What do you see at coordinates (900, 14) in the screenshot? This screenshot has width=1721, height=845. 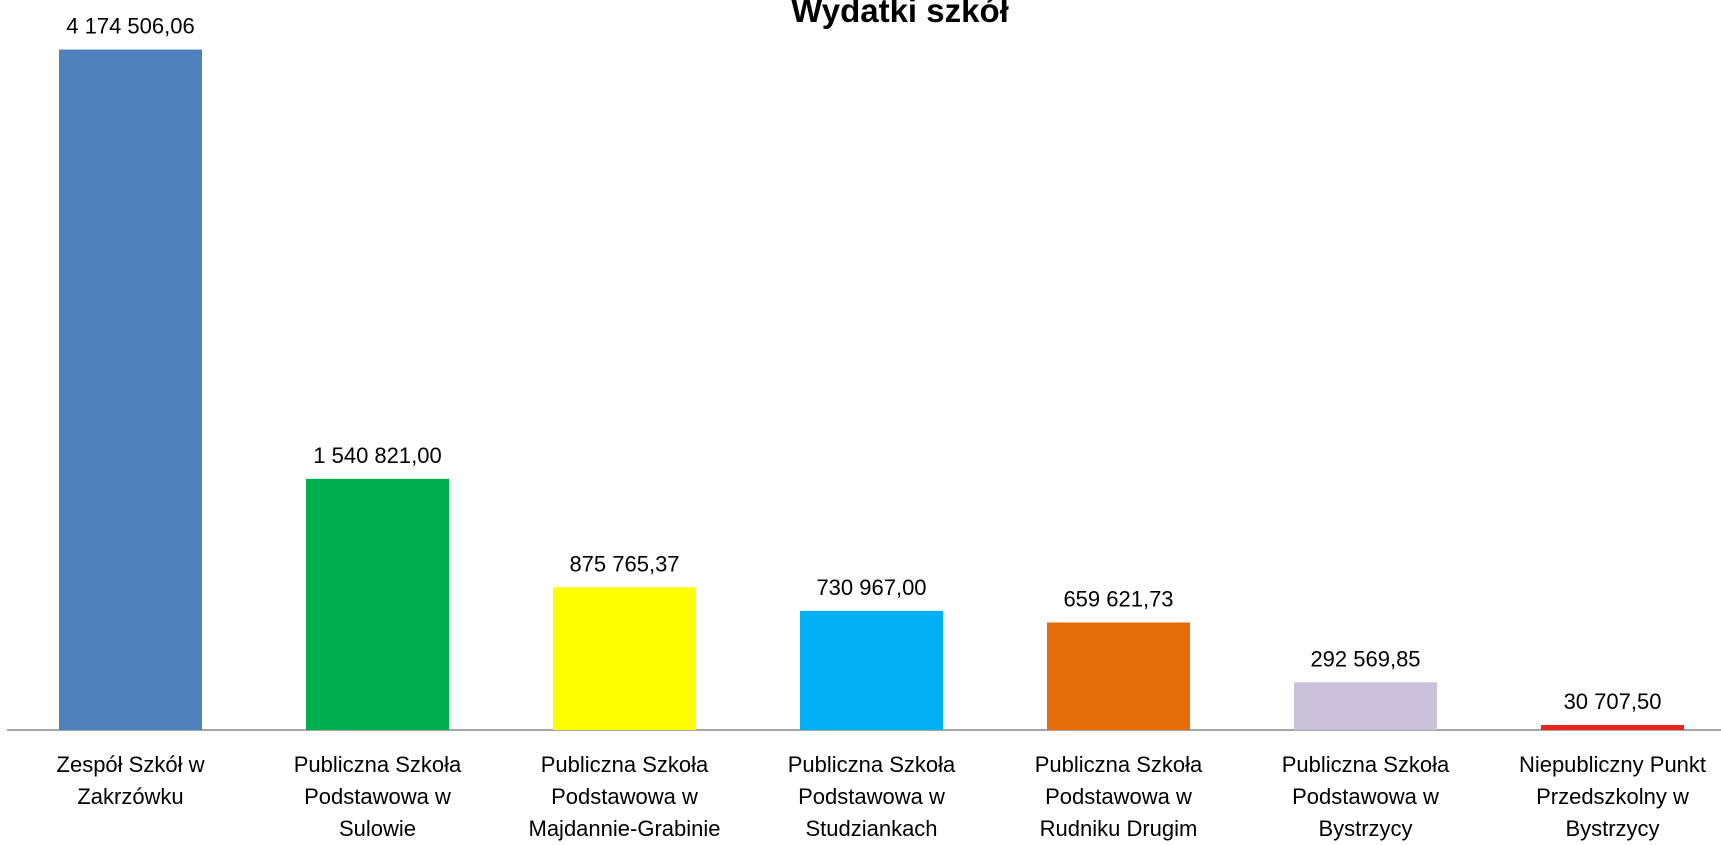 I see `chart-title: Wydatki szkół` at bounding box center [900, 14].